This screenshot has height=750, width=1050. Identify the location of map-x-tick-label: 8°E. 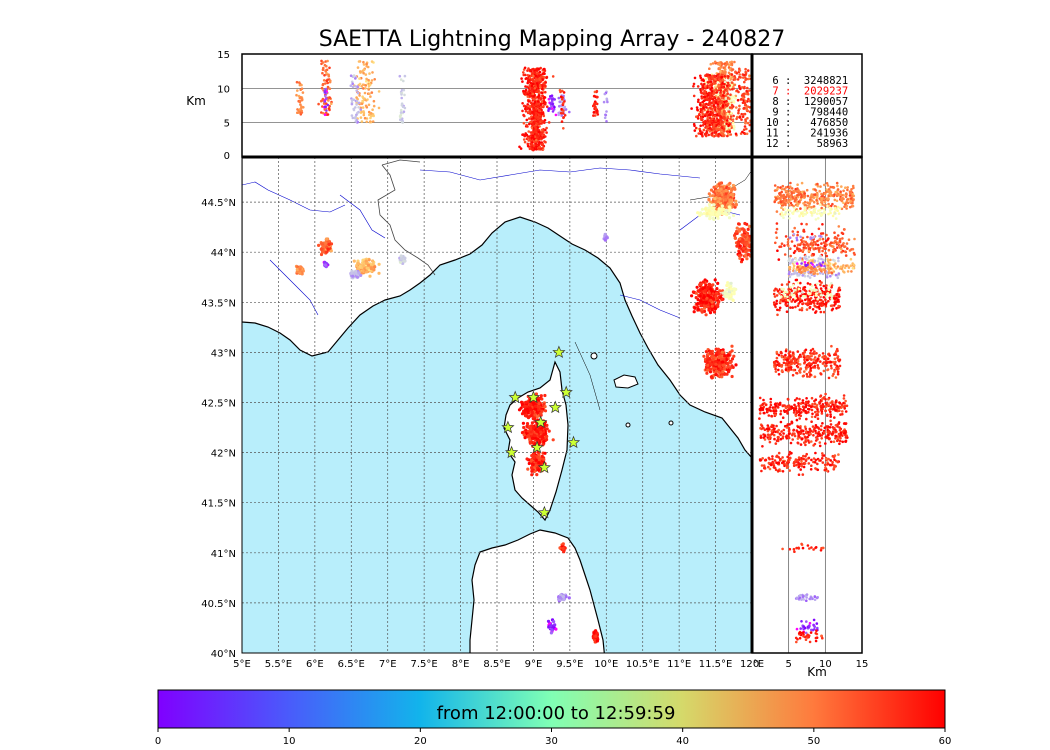
(461, 664).